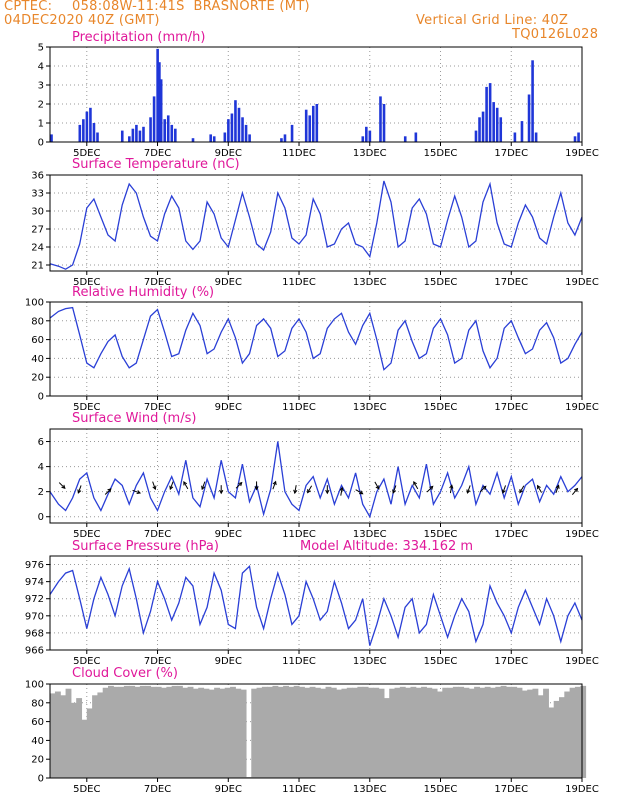  What do you see at coordinates (41, 67) in the screenshot?
I see `y-tick-label: 4` at bounding box center [41, 67].